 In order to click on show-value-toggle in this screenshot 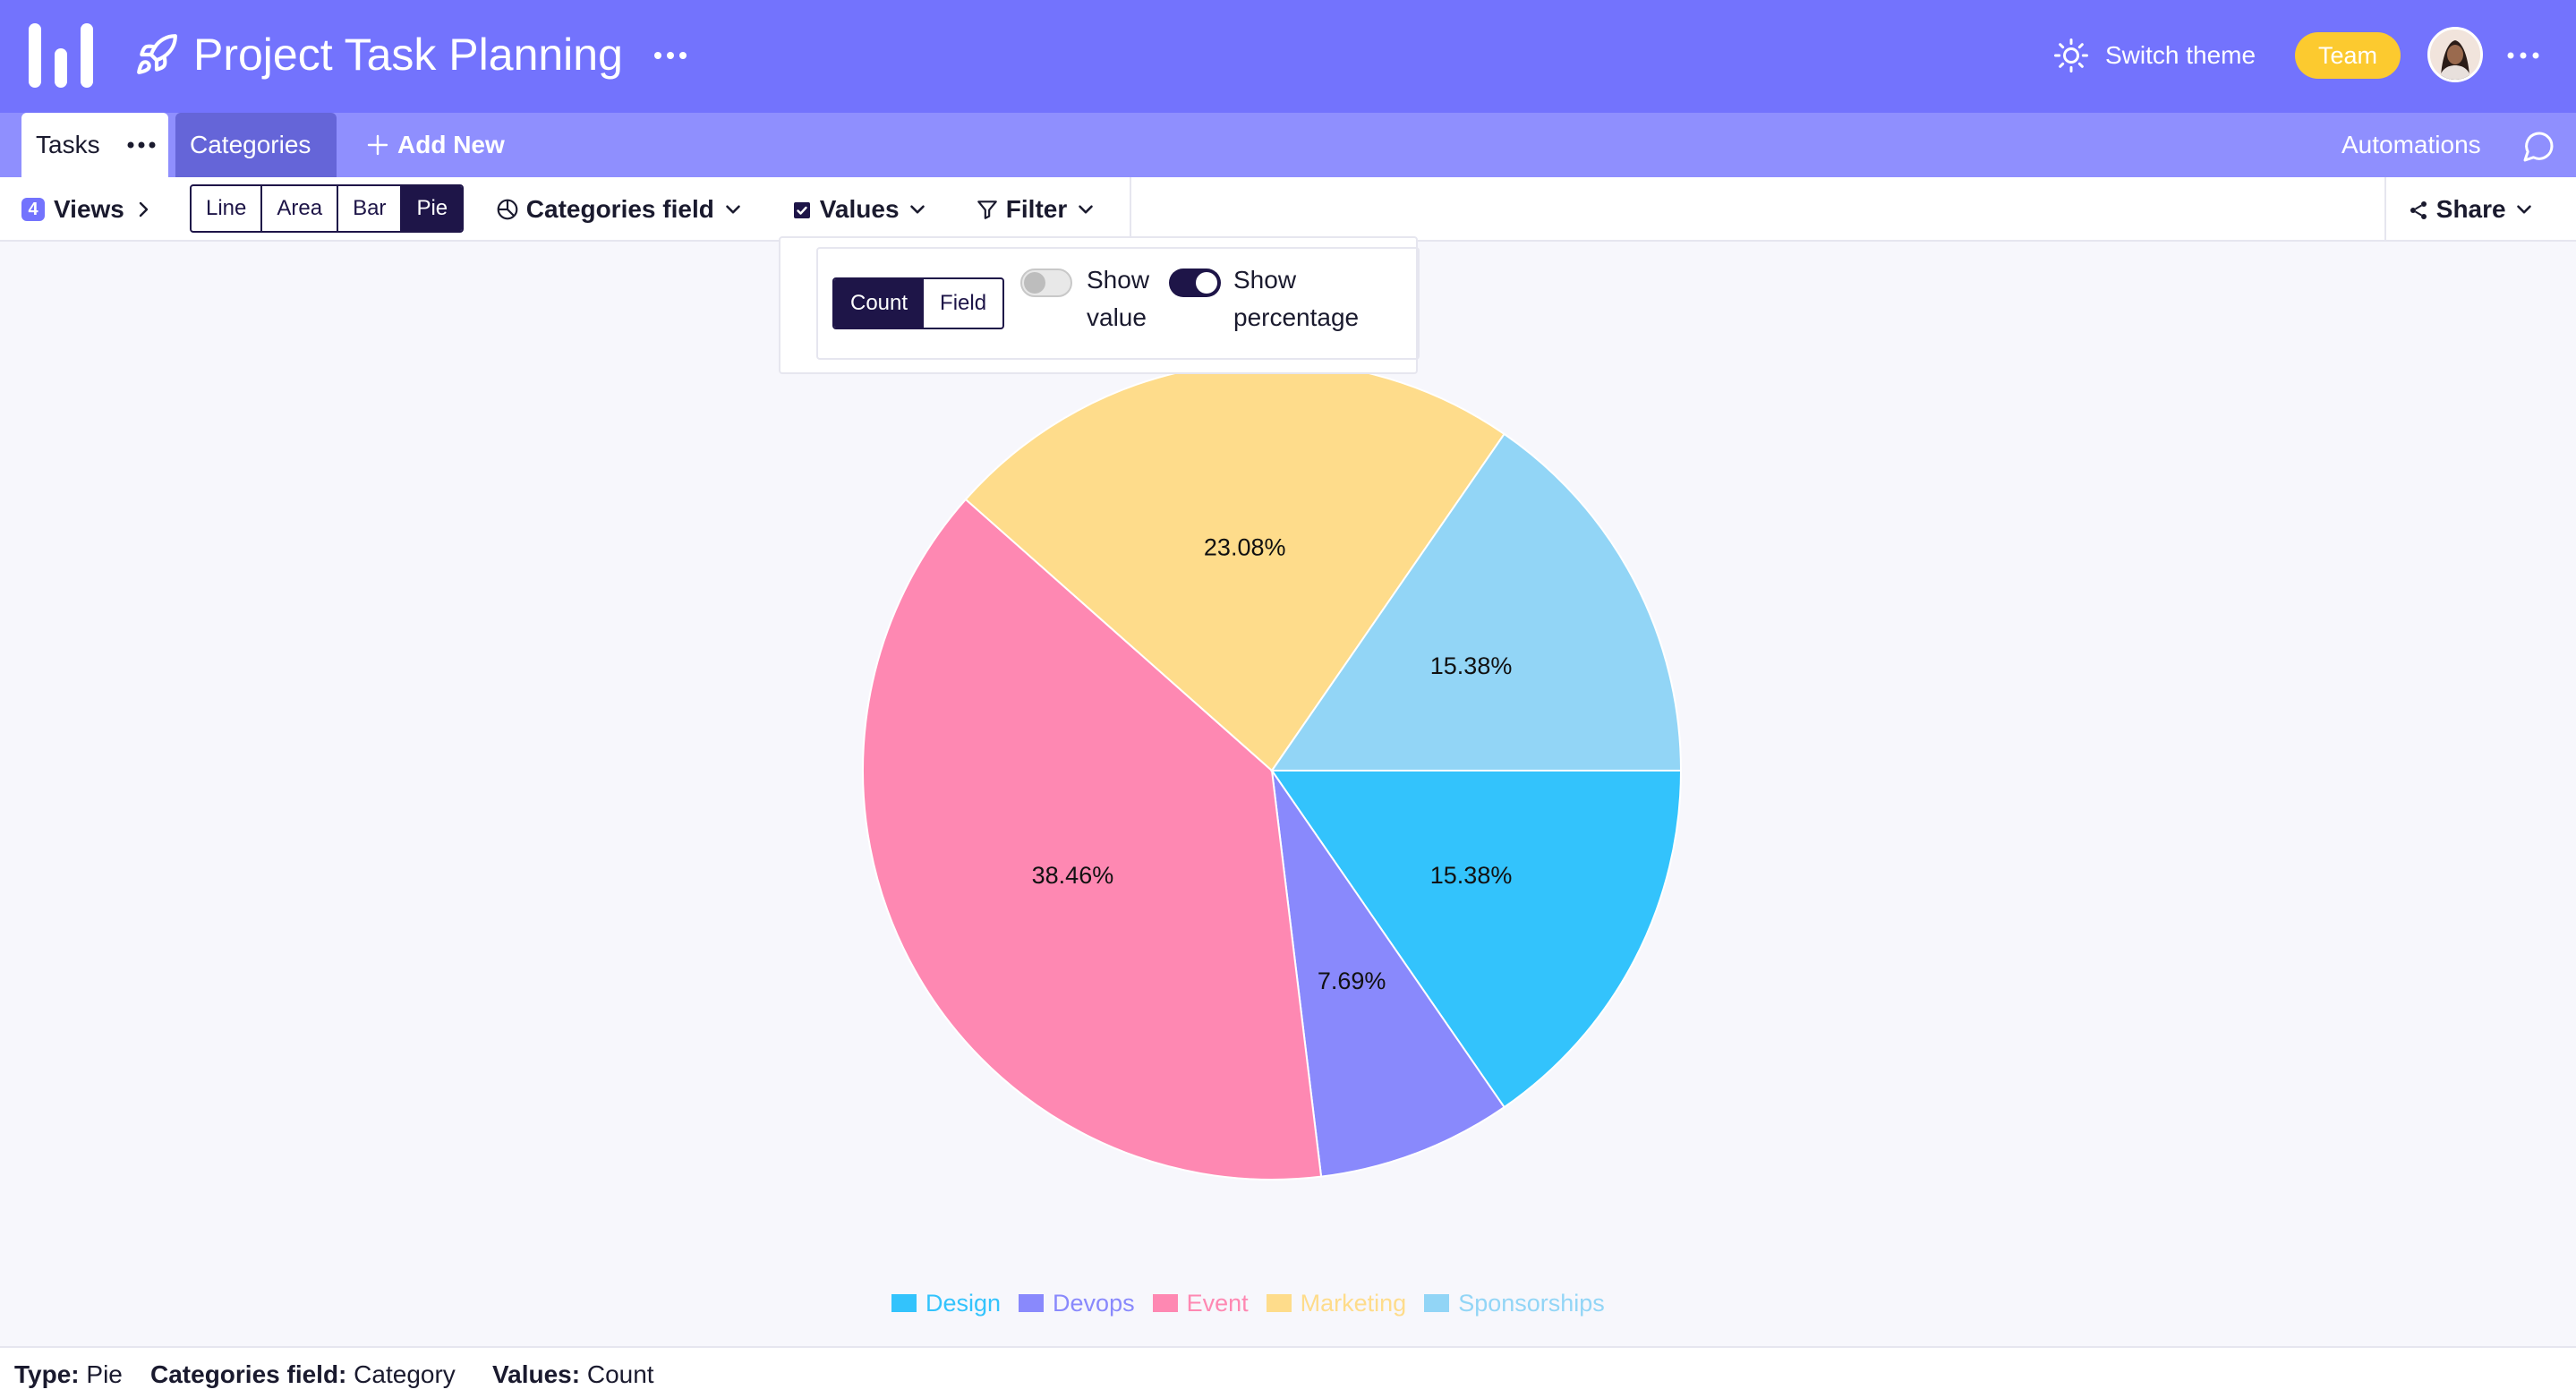, I will do `click(1046, 283)`.